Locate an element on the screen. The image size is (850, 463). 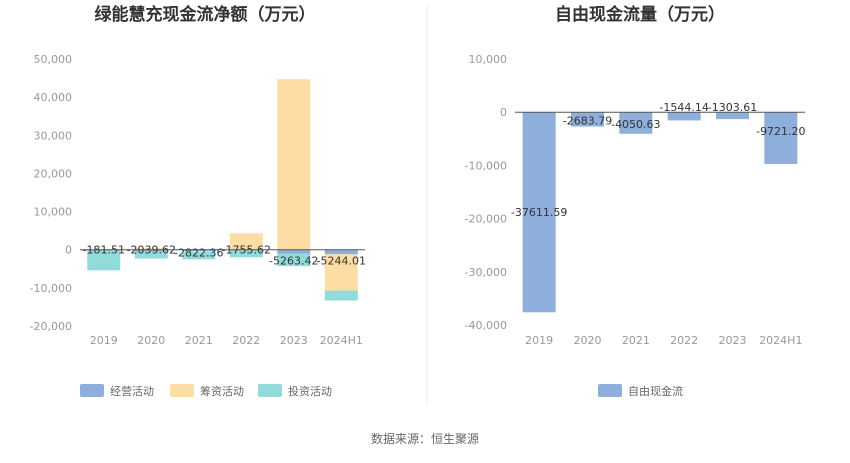
left-y-tick-label: 10,000 is located at coordinates (53, 212).